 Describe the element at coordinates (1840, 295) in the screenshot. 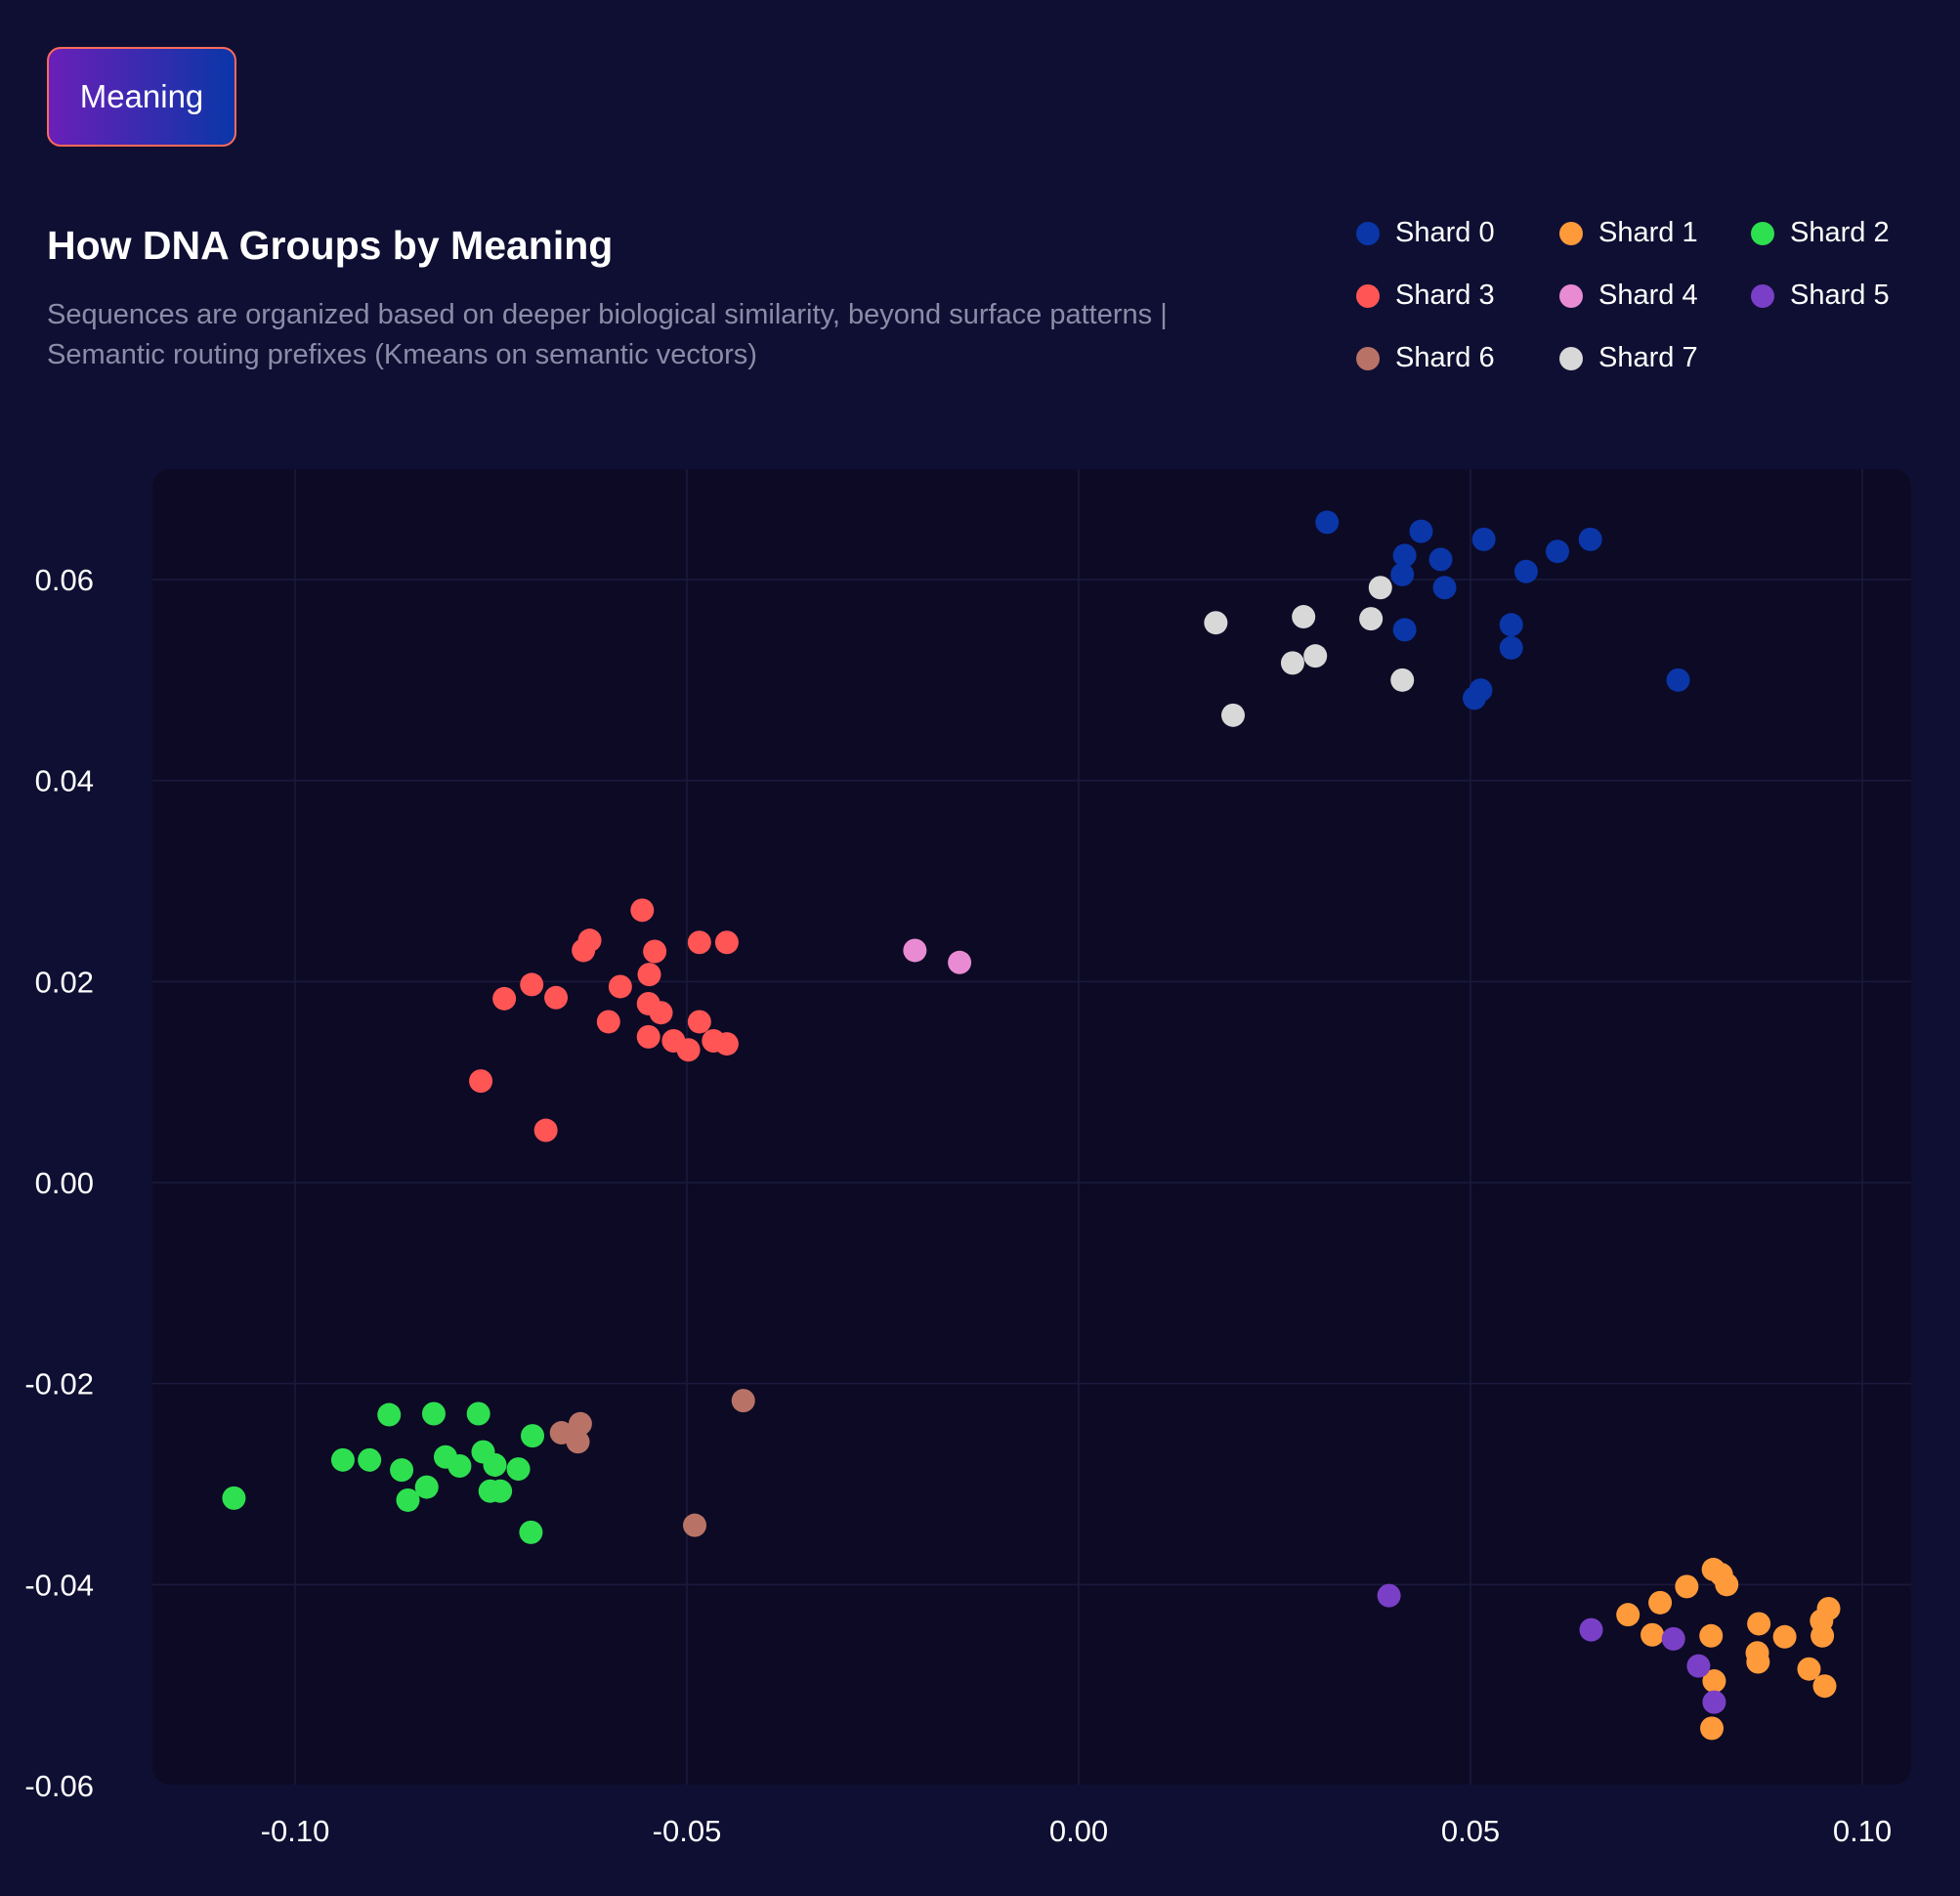

I see `legend-label: Shard 5` at that location.